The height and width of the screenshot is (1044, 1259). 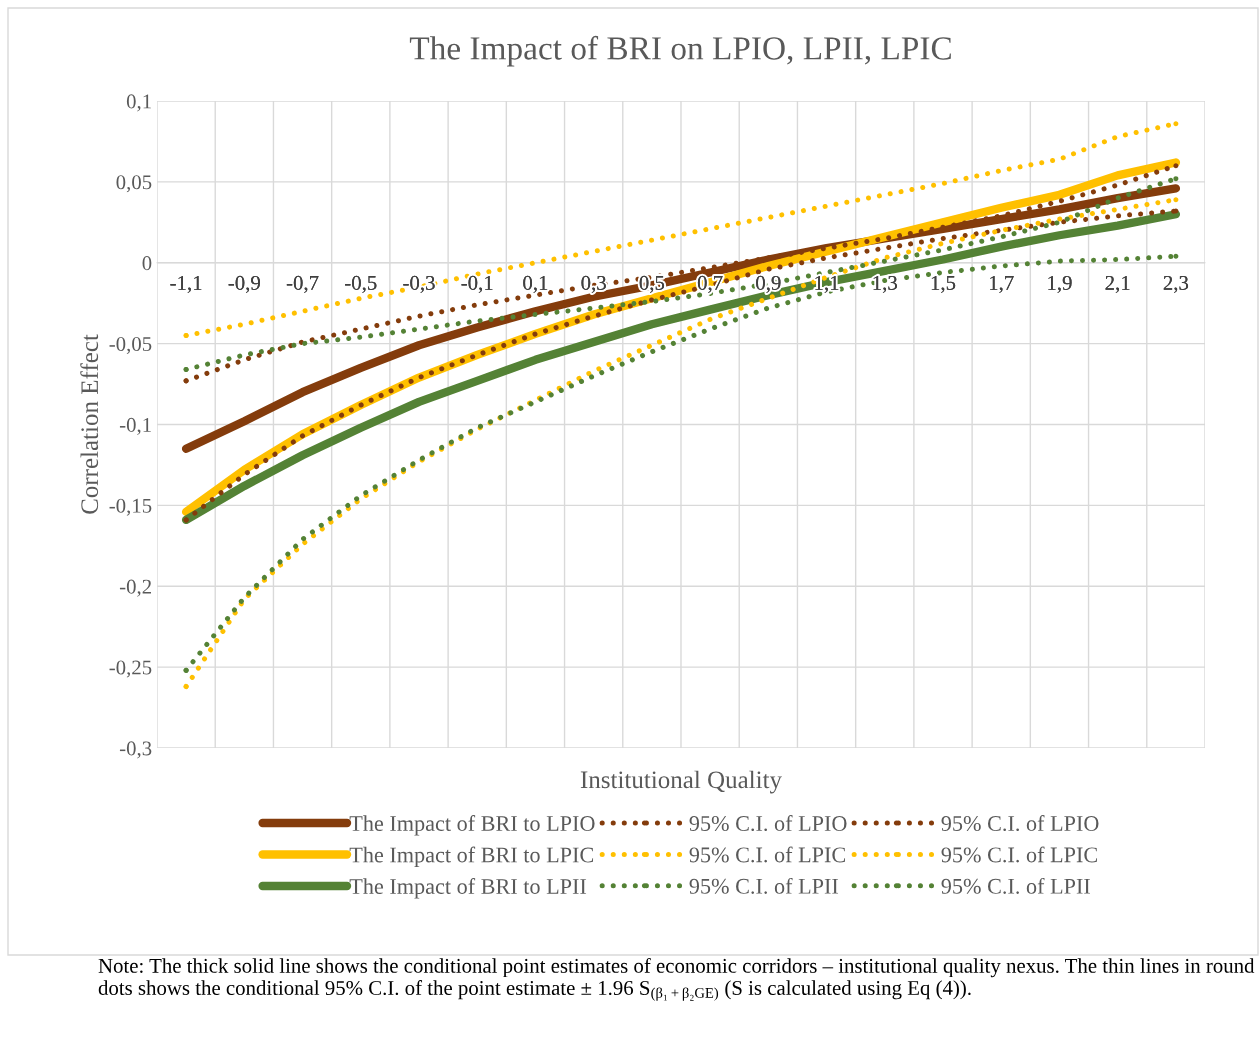 I want to click on legend-label: The Impact of BRI to LPIC, so click(x=471, y=856).